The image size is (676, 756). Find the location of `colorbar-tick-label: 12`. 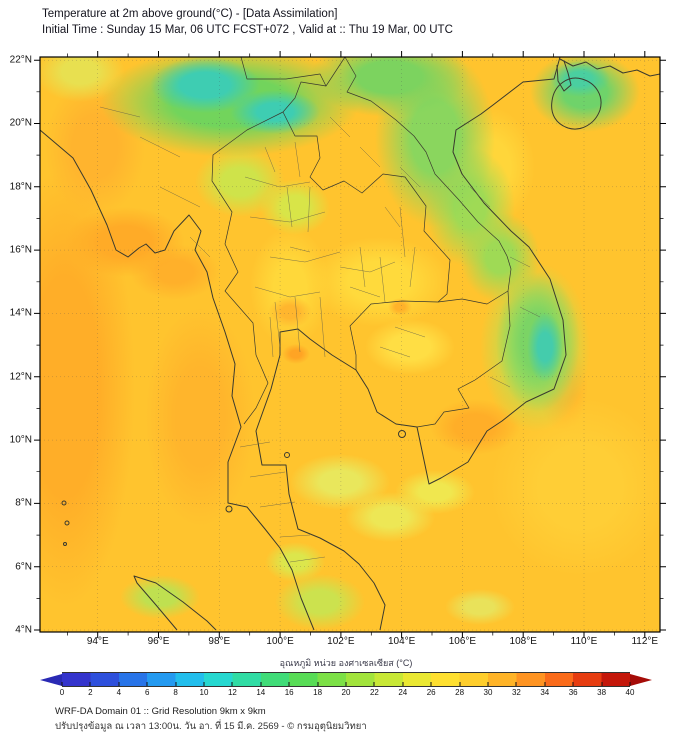

colorbar-tick-label: 12 is located at coordinates (232, 692).